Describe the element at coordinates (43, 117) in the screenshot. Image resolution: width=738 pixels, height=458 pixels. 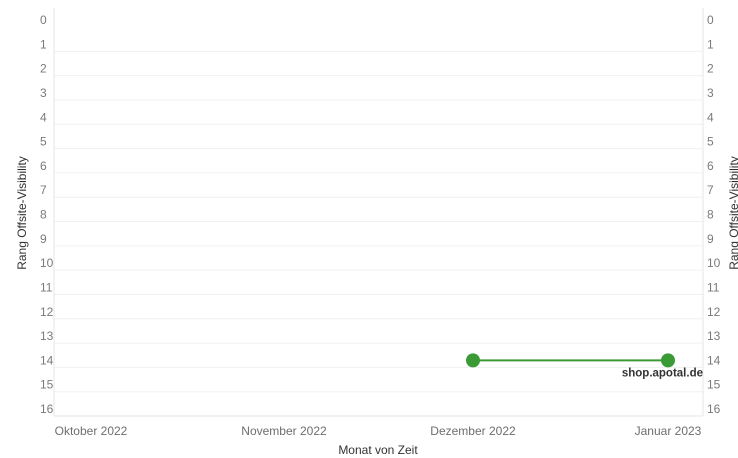
I see `y-tick-left: 4` at that location.